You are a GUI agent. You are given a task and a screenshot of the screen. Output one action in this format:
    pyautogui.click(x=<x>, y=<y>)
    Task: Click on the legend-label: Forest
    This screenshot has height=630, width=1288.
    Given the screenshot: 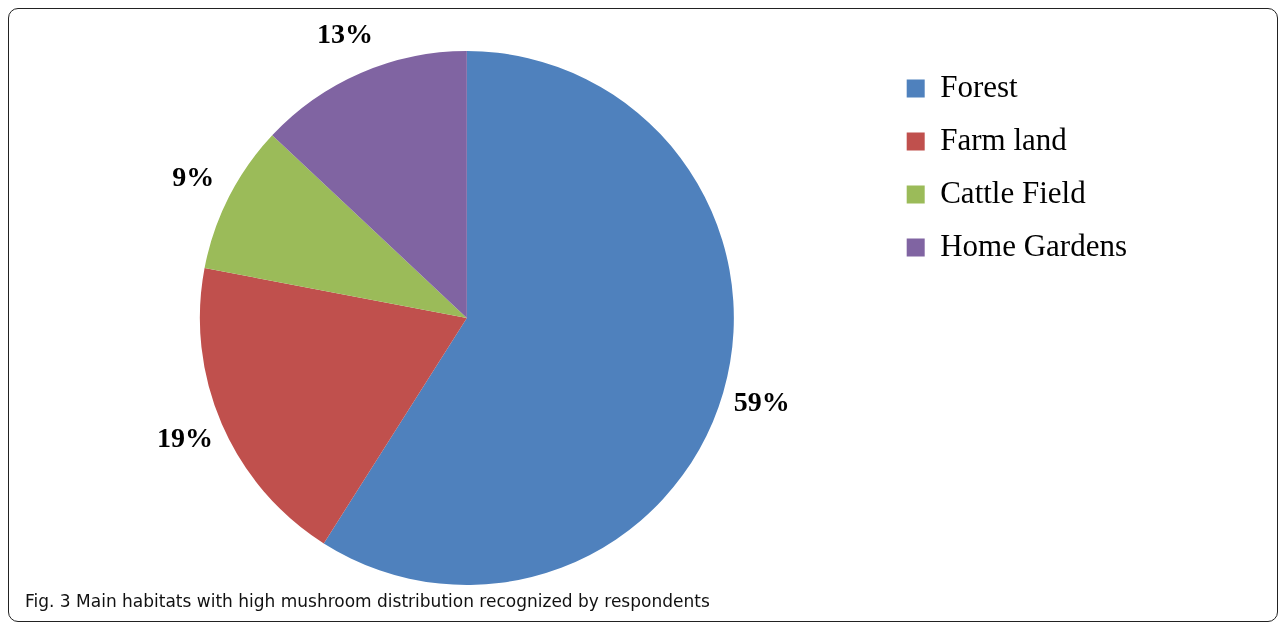 What is the action you would take?
    pyautogui.click(x=979, y=86)
    